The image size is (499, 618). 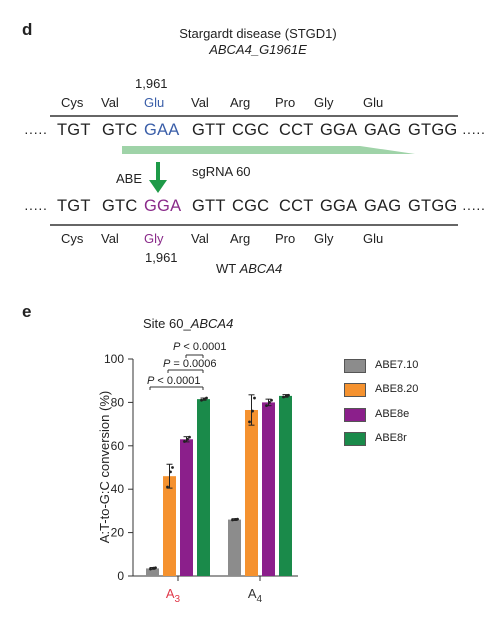 What do you see at coordinates (285, 485) in the screenshot?
I see `bar-ABE8r-A4` at bounding box center [285, 485].